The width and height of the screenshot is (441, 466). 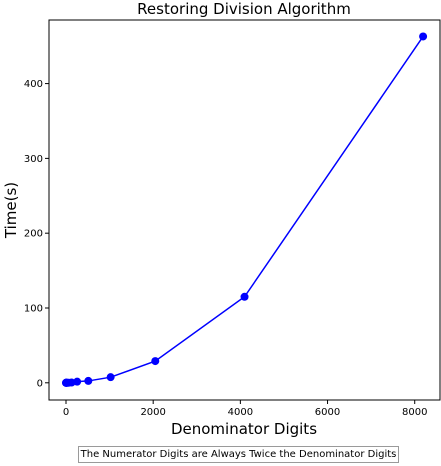 I want to click on y-axis-label: Time(s), so click(x=11, y=210).